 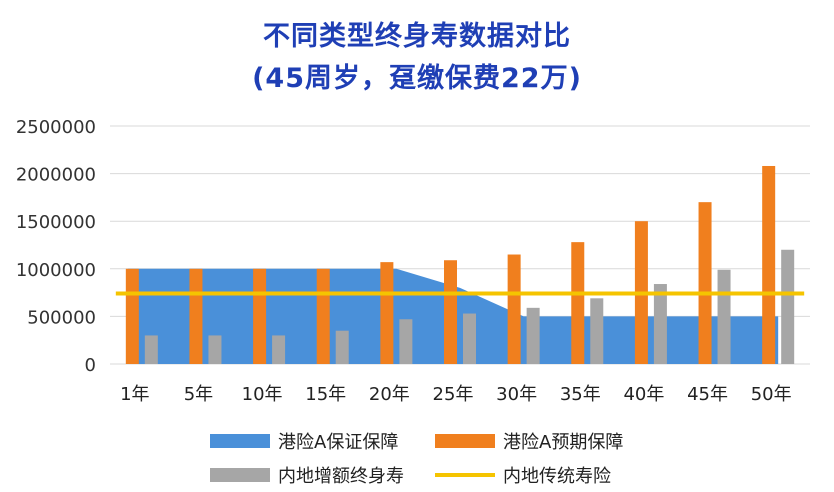 What do you see at coordinates (563, 442) in the screenshot?
I see `legend-label: 港险A预期保障` at bounding box center [563, 442].